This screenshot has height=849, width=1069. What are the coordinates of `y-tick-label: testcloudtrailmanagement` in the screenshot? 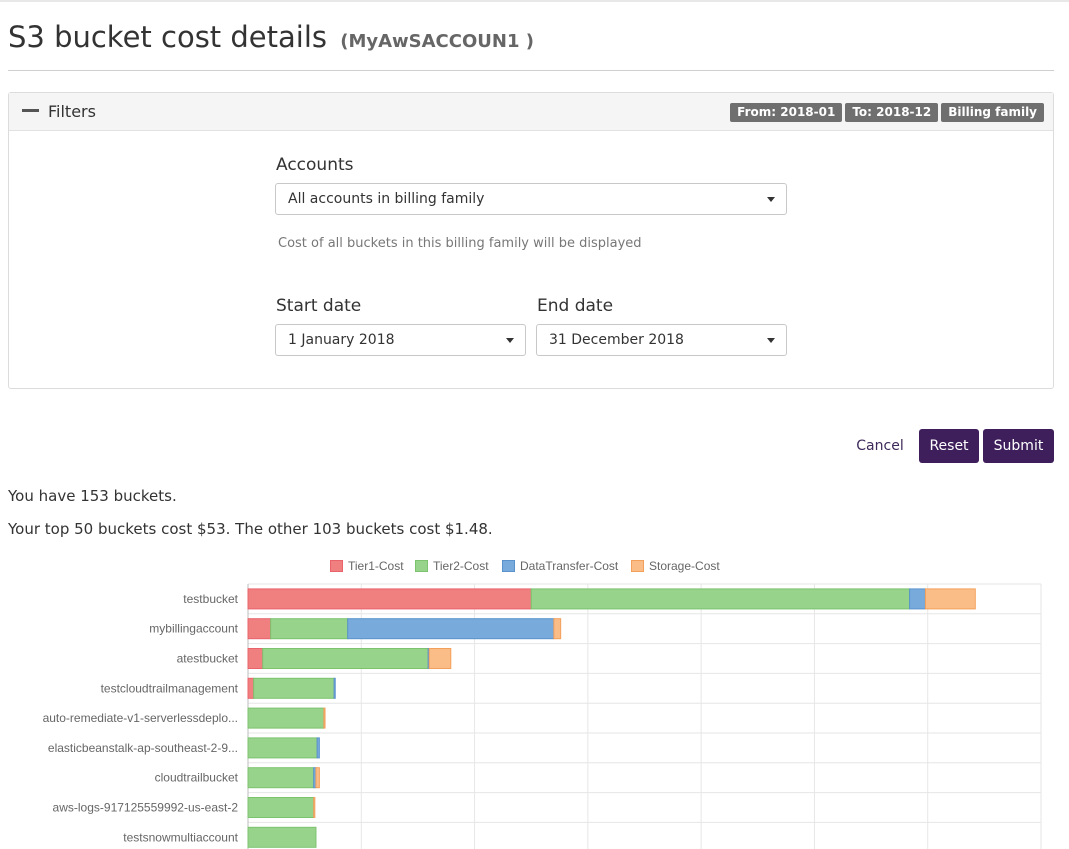 It's located at (170, 688).